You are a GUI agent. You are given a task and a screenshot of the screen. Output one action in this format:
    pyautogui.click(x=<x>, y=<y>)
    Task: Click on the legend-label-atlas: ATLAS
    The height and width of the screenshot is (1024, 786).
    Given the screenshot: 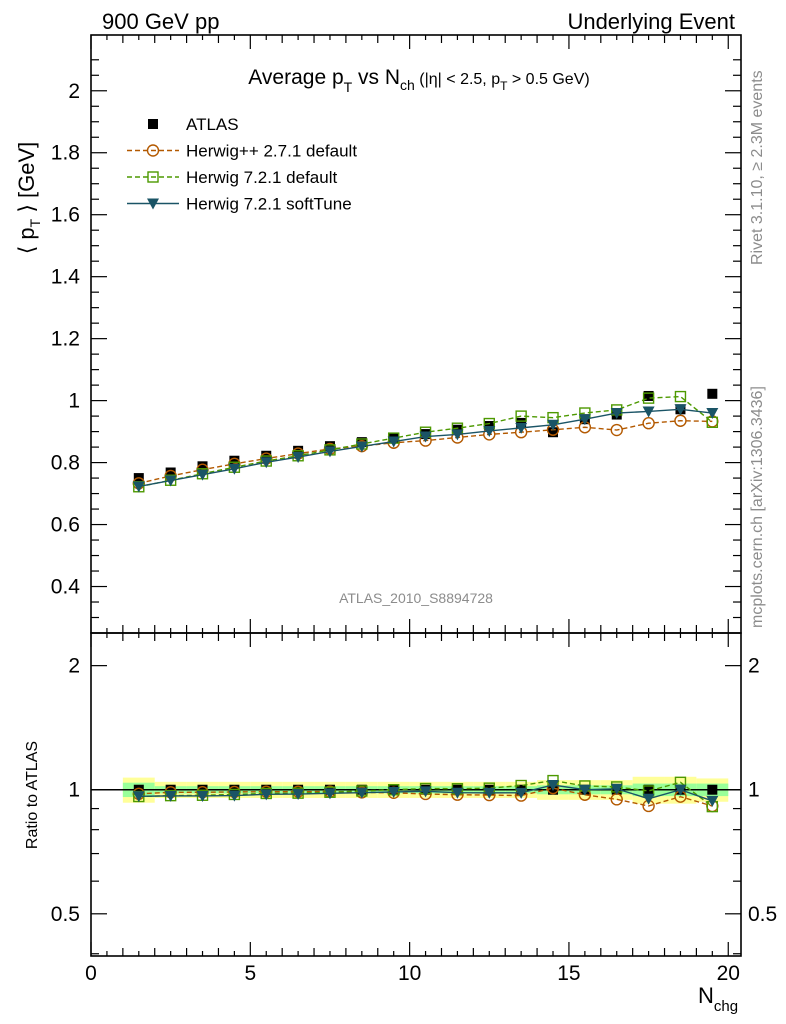 What is the action you would take?
    pyautogui.click(x=212, y=124)
    